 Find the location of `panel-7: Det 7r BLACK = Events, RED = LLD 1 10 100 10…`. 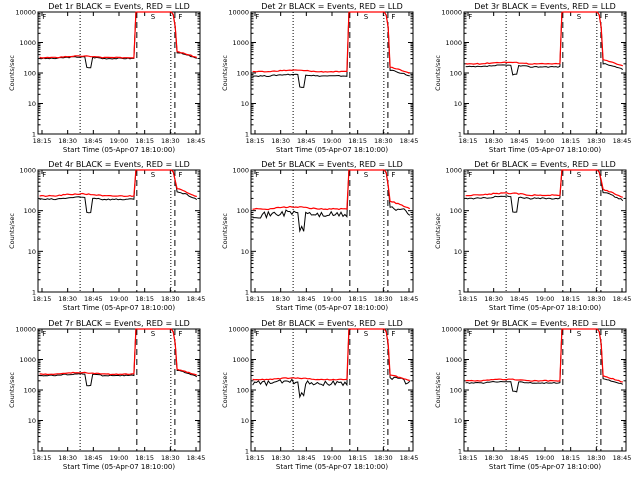

panel-7: Det 7r BLACK = Events, RED = LLD 1 10 100 10… is located at coordinates (106, 395).